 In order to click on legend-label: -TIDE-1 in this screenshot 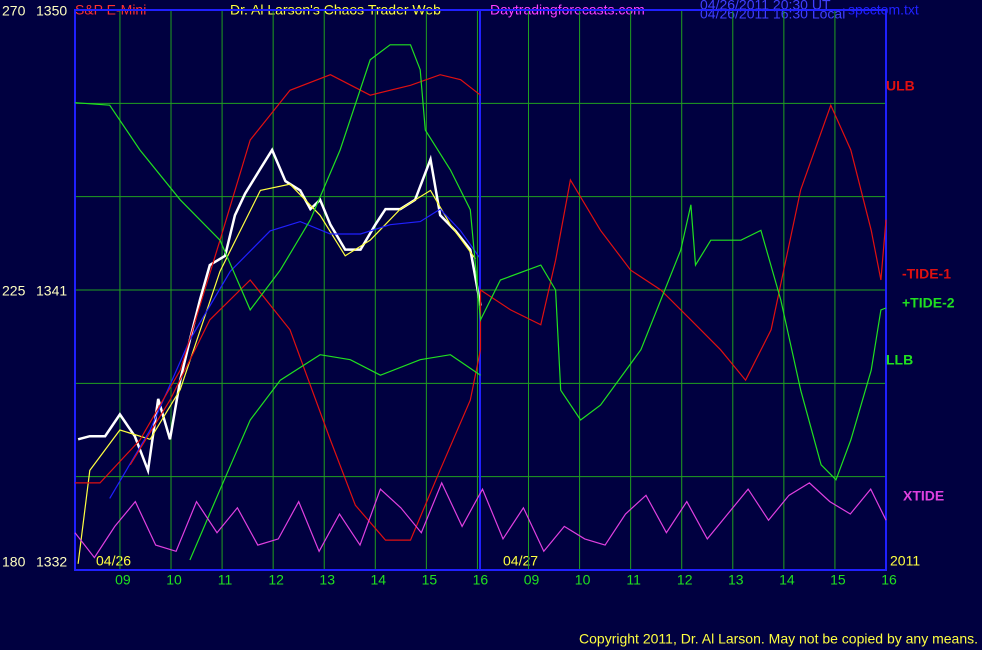, I will do `click(926, 274)`.